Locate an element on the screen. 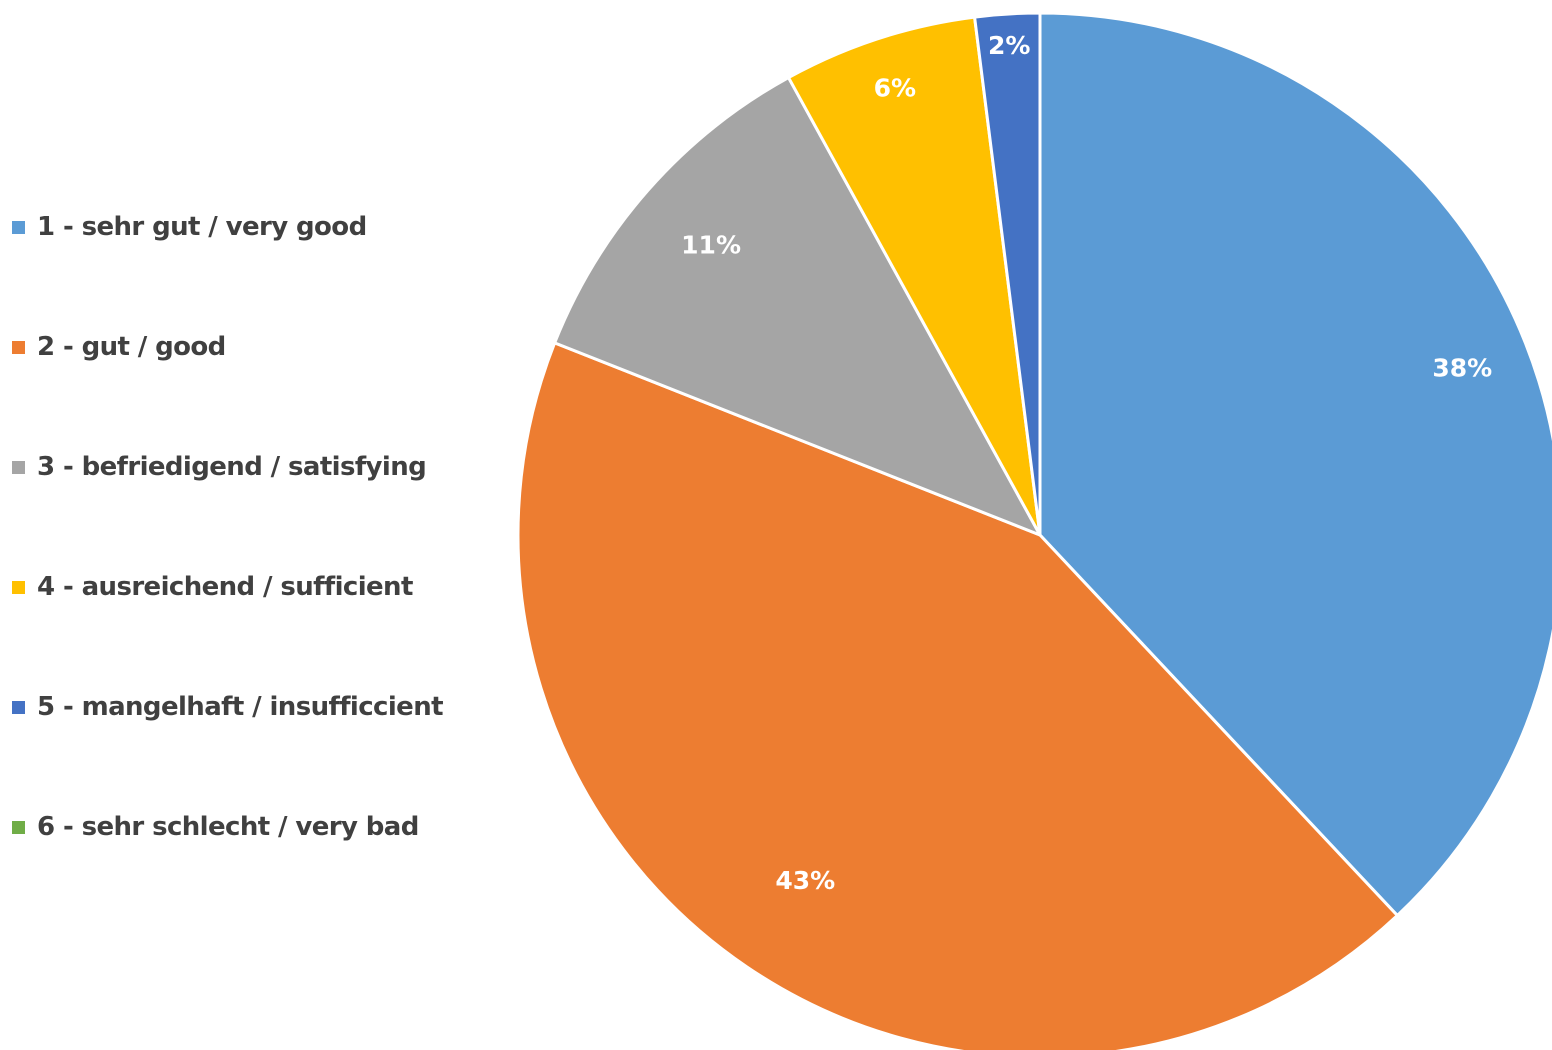  slice-data-label: 2% is located at coordinates (1009, 45).